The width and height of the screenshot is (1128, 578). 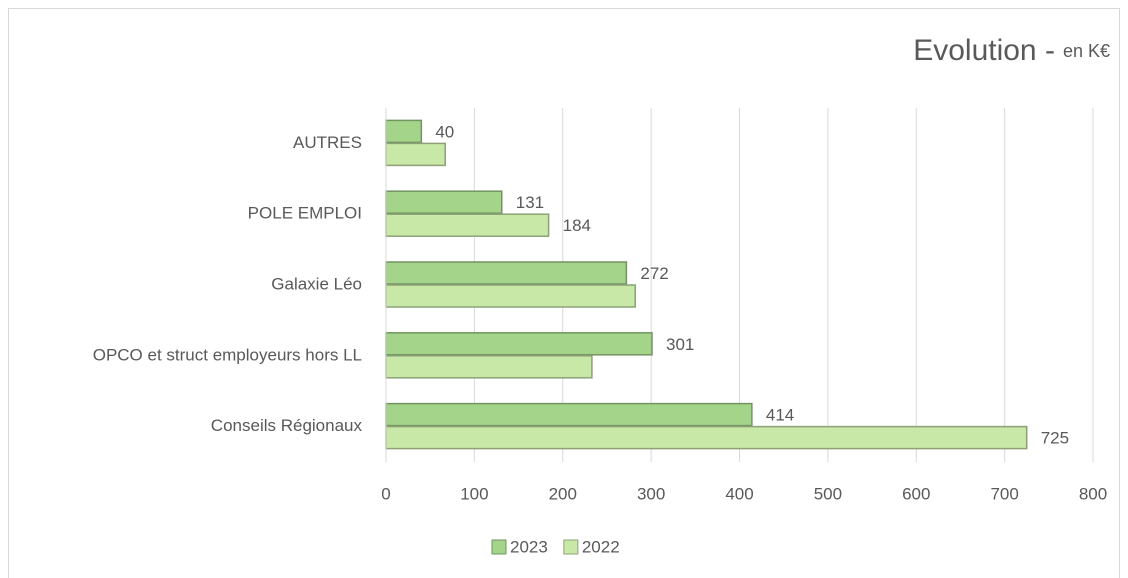 What do you see at coordinates (739, 493) in the screenshot?
I see `x-tick-label: 400` at bounding box center [739, 493].